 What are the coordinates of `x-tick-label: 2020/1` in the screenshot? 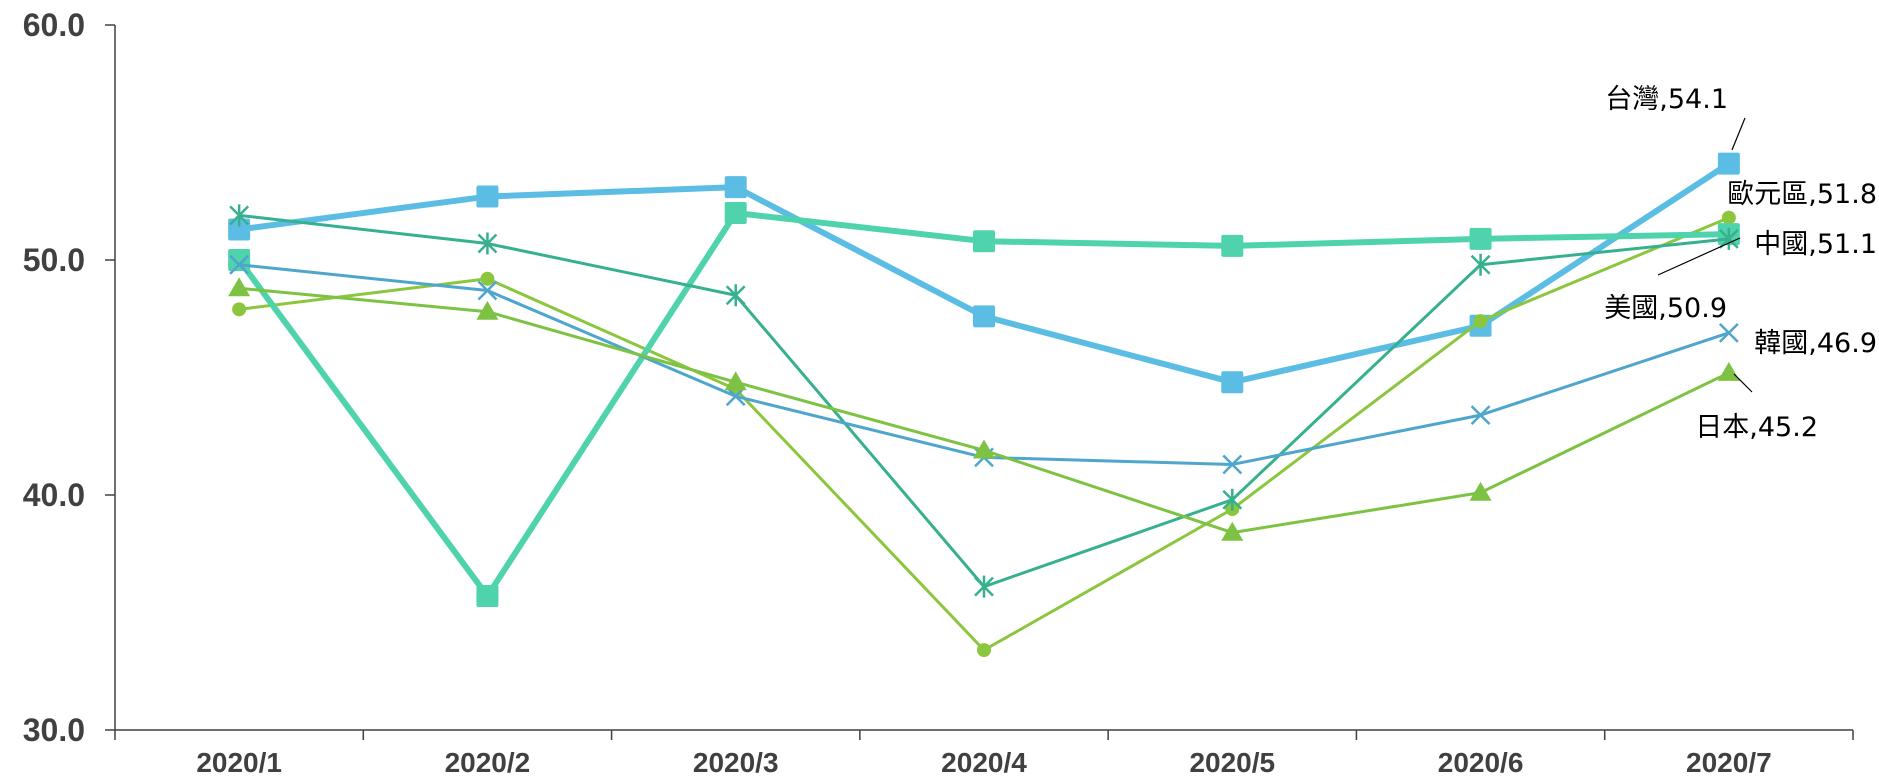 It's located at (239, 762).